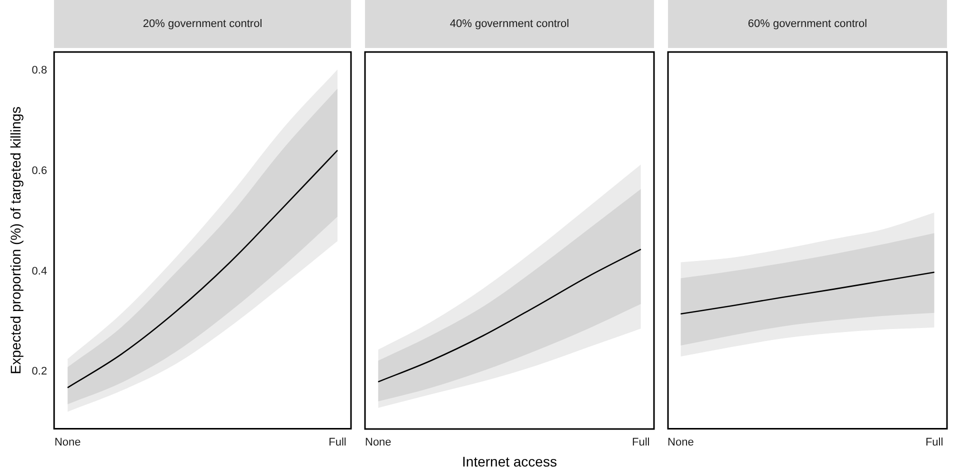  Describe the element at coordinates (40, 70) in the screenshot. I see `y-tick-label: 0.8` at that location.